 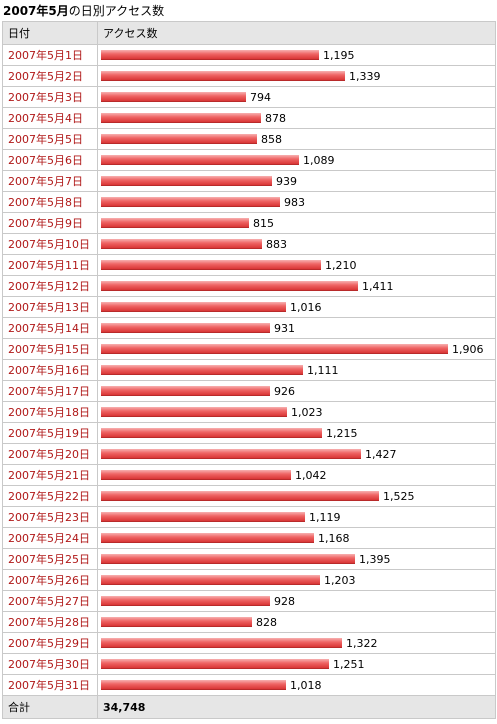 What do you see at coordinates (296, 328) in the screenshot?
I see `bar-cell: 931` at bounding box center [296, 328].